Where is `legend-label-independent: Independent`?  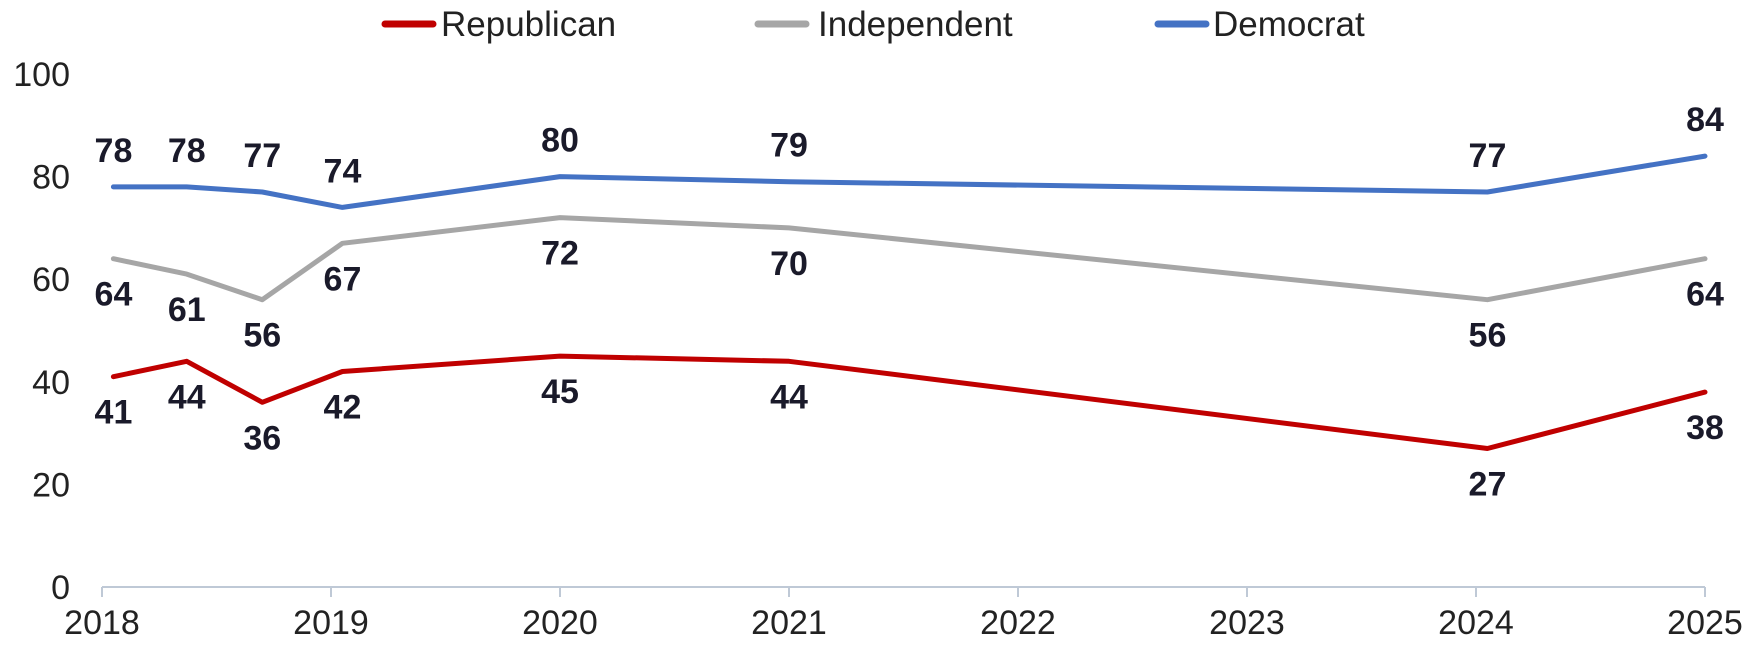 legend-label-independent: Independent is located at coordinates (915, 24).